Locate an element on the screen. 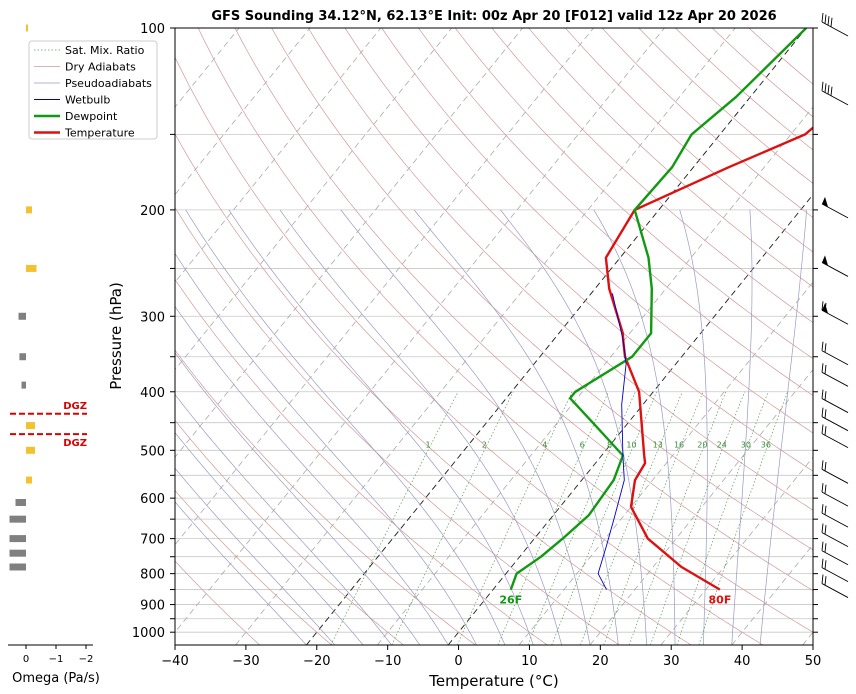 The width and height of the screenshot is (856, 694). y-axis: 100 200 300 400 500 600 700 800 900 1000 is located at coordinates (153, 331).